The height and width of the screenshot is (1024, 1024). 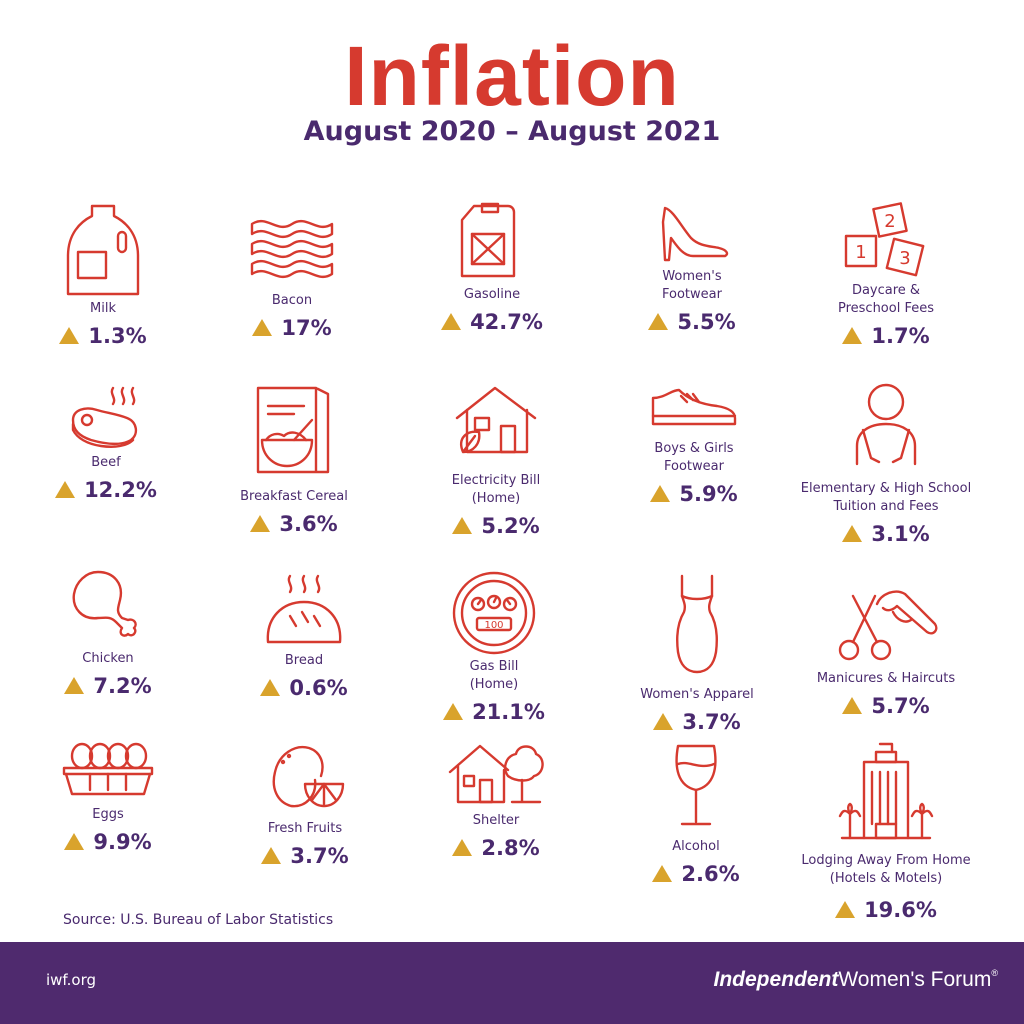 I want to click on footer-bar: iwf.org IndependentWomen's Forum®, so click(x=512, y=983).